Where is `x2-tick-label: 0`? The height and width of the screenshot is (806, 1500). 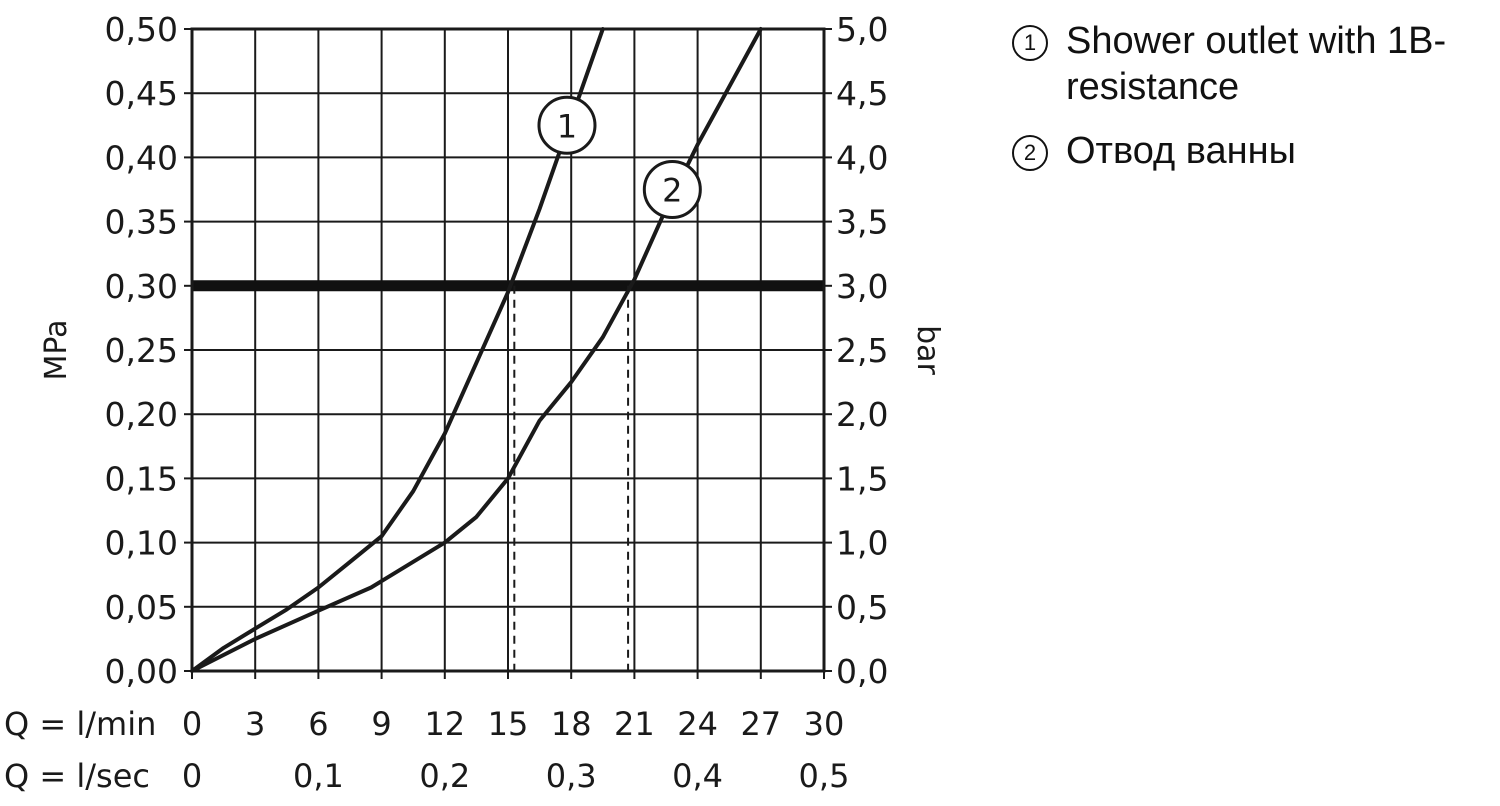 x2-tick-label: 0 is located at coordinates (192, 776).